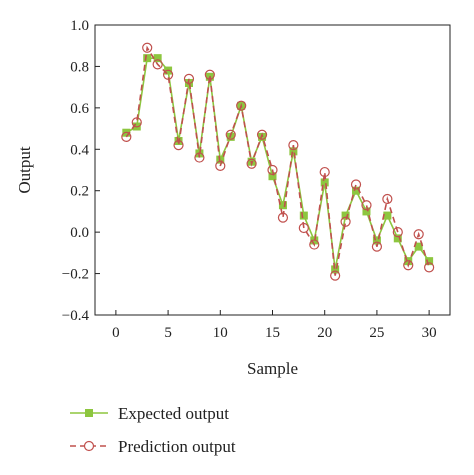 This screenshot has width=474, height=475. Describe the element at coordinates (429, 333) in the screenshot. I see `x-tick-label: 30` at that location.